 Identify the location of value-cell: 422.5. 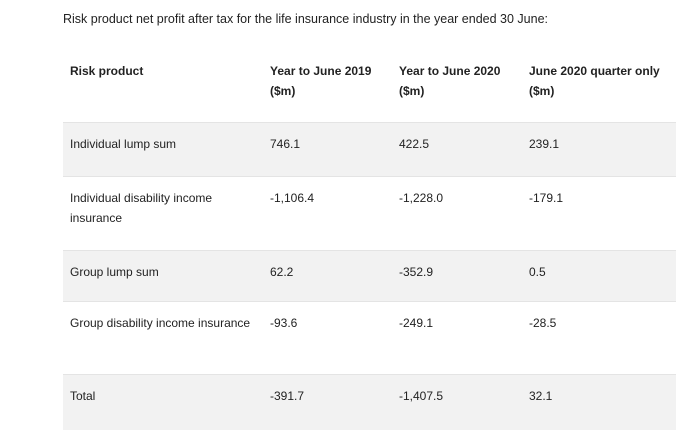
(414, 144).